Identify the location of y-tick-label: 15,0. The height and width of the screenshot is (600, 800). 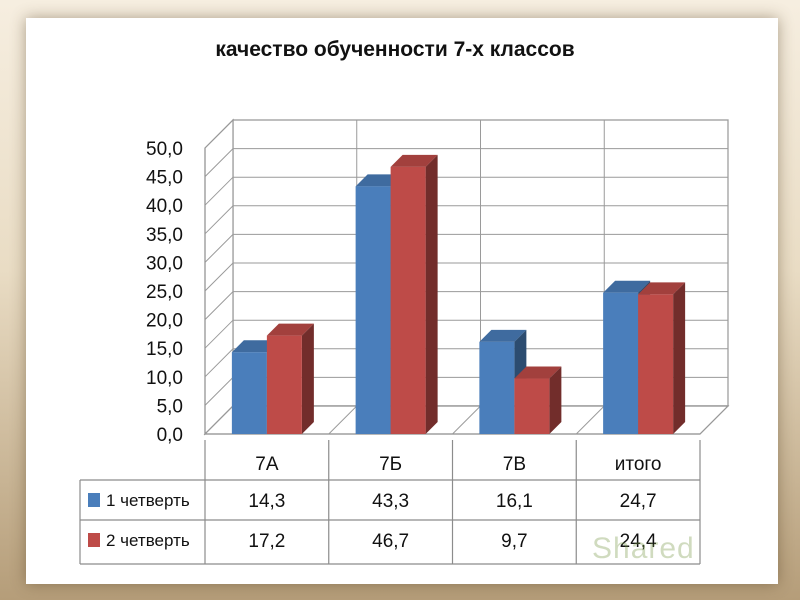
(164, 349).